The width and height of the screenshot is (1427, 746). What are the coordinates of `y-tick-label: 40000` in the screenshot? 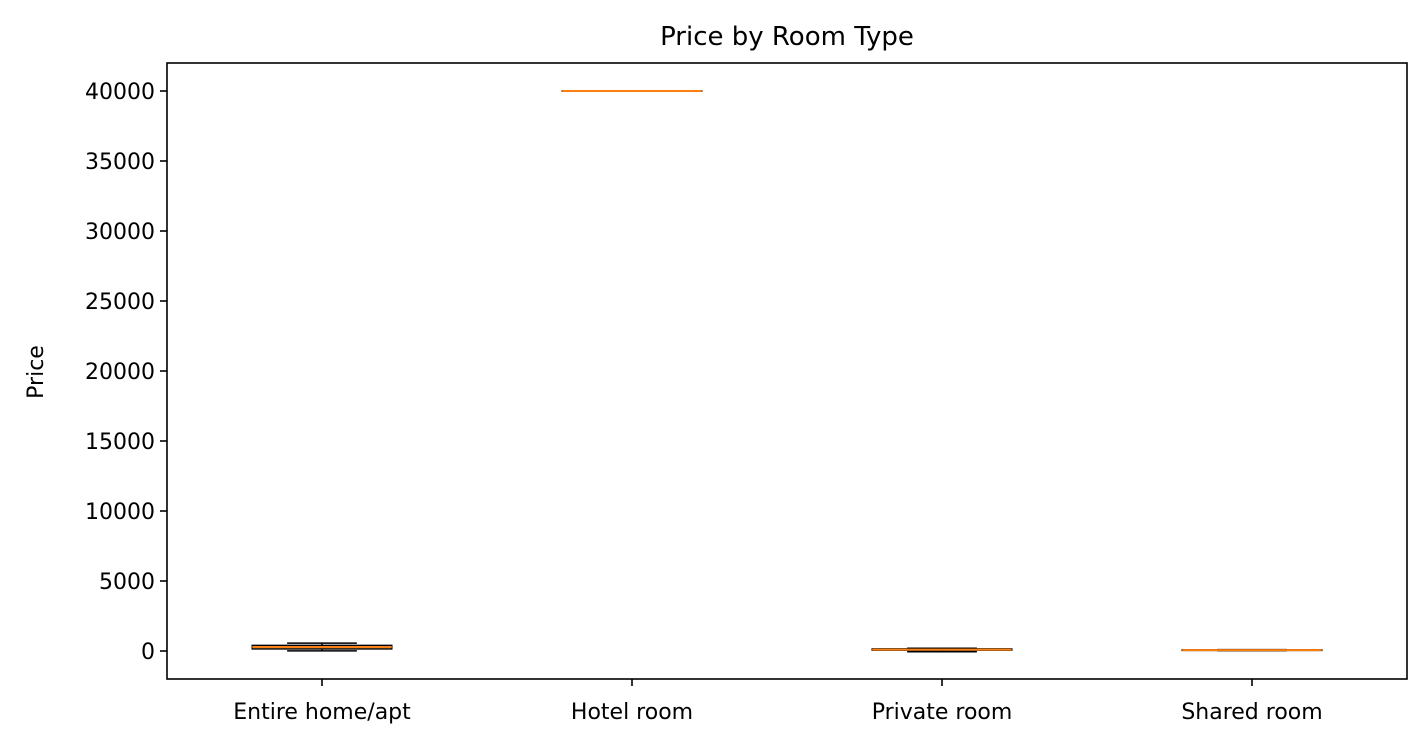 It's located at (120, 92).